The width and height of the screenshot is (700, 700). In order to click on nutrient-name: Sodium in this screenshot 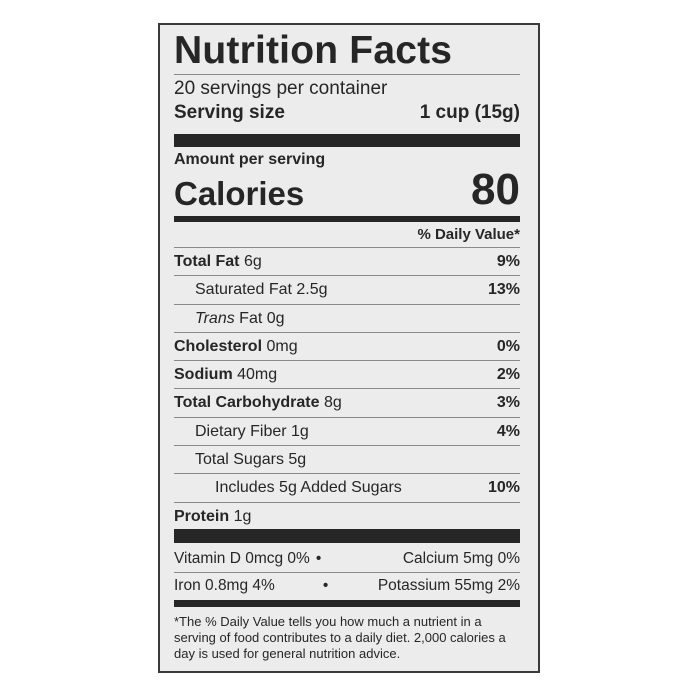, I will do `click(203, 375)`.